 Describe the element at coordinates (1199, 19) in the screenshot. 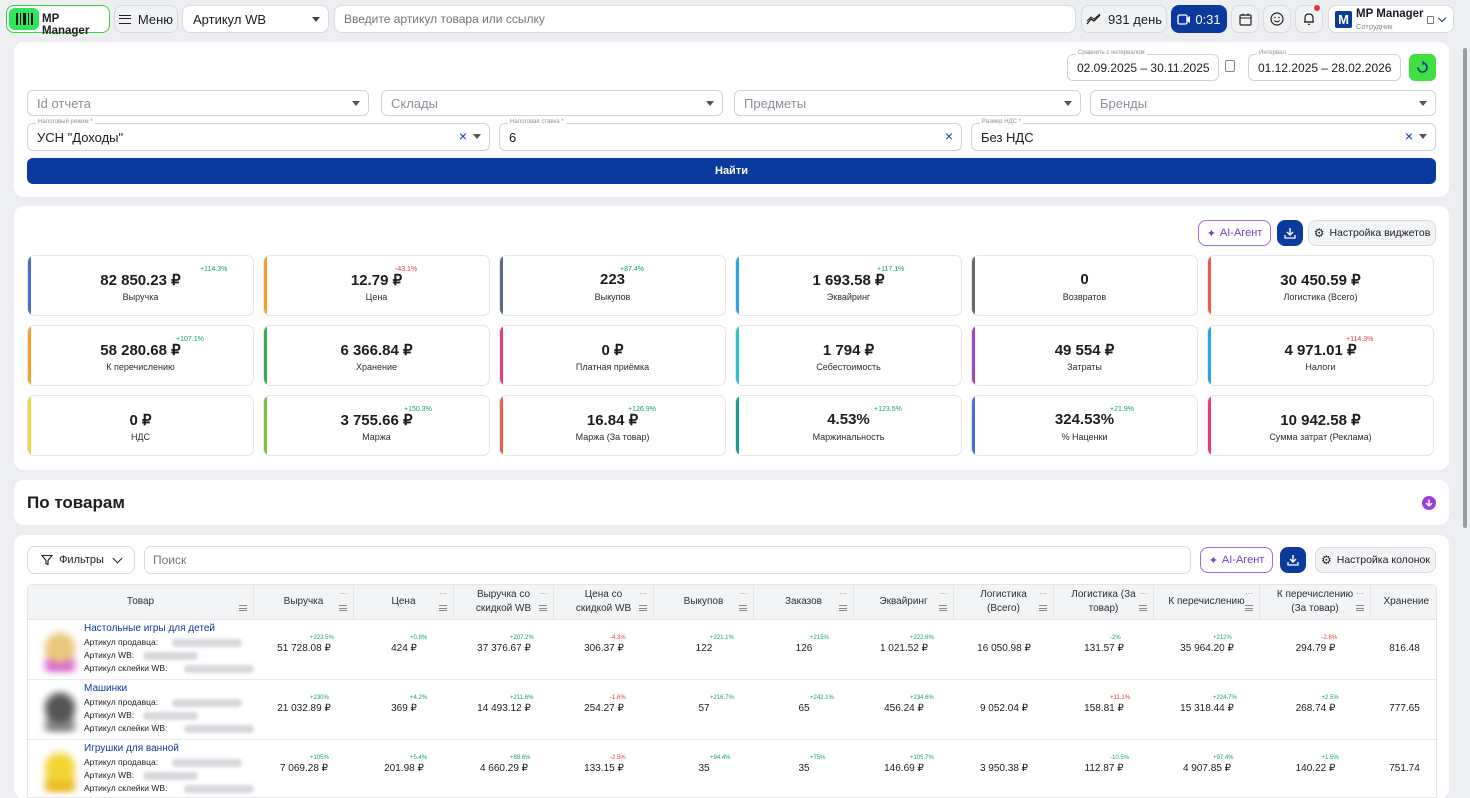

I see `video-button: 0:31` at that location.